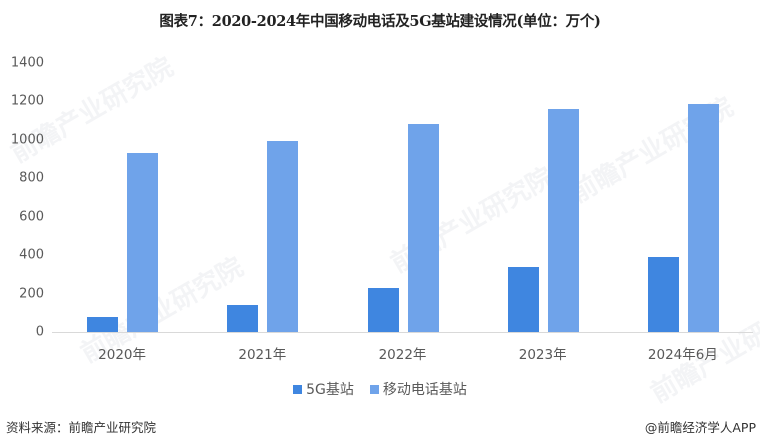 Image resolution: width=760 pixels, height=448 pixels. I want to click on y-tick: 400, so click(31, 255).